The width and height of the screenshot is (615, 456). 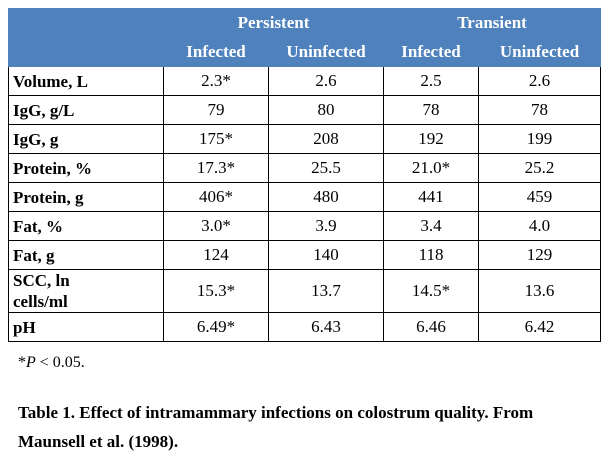 What do you see at coordinates (540, 226) in the screenshot?
I see `cell-value: 4.0` at bounding box center [540, 226].